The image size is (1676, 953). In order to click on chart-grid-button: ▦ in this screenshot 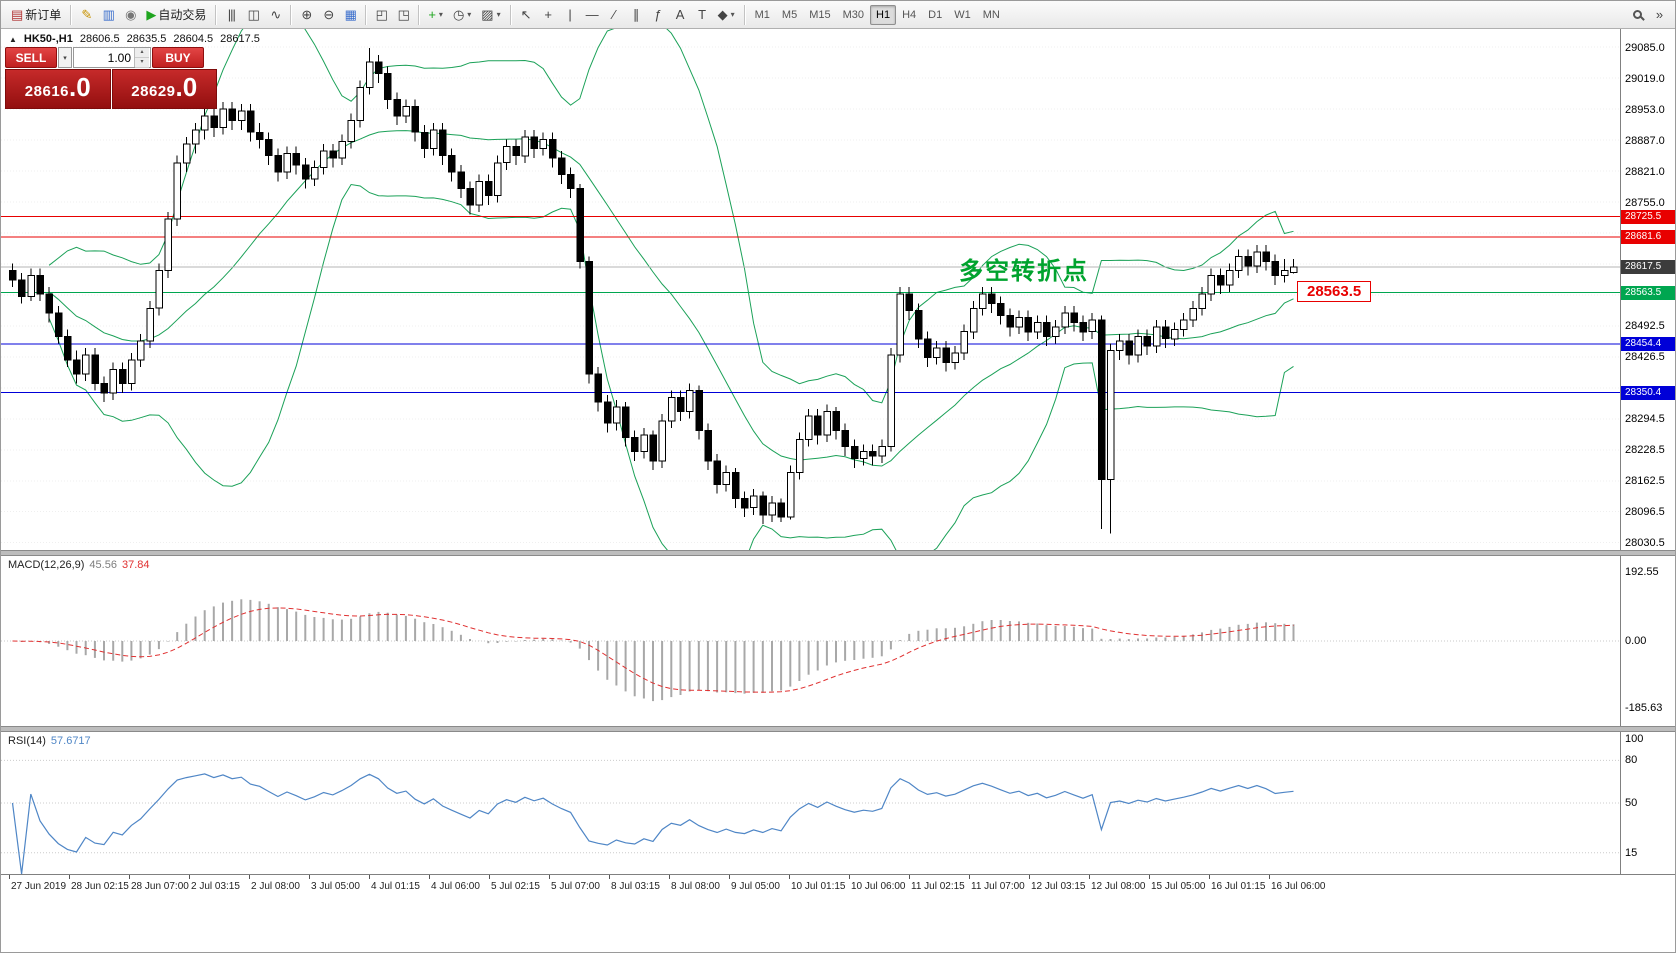, I will do `click(350, 15)`.